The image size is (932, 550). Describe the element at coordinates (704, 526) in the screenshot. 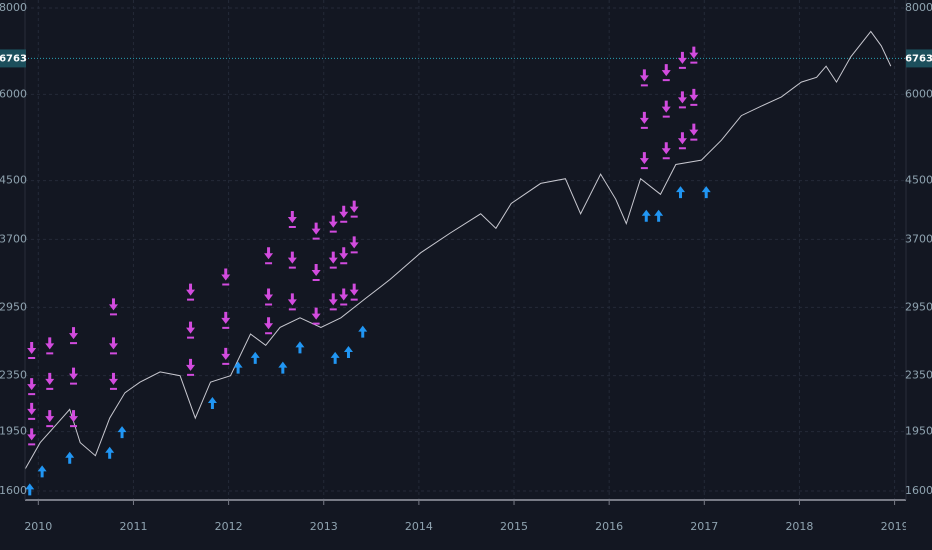

I see `x-tick-label: 2017` at that location.